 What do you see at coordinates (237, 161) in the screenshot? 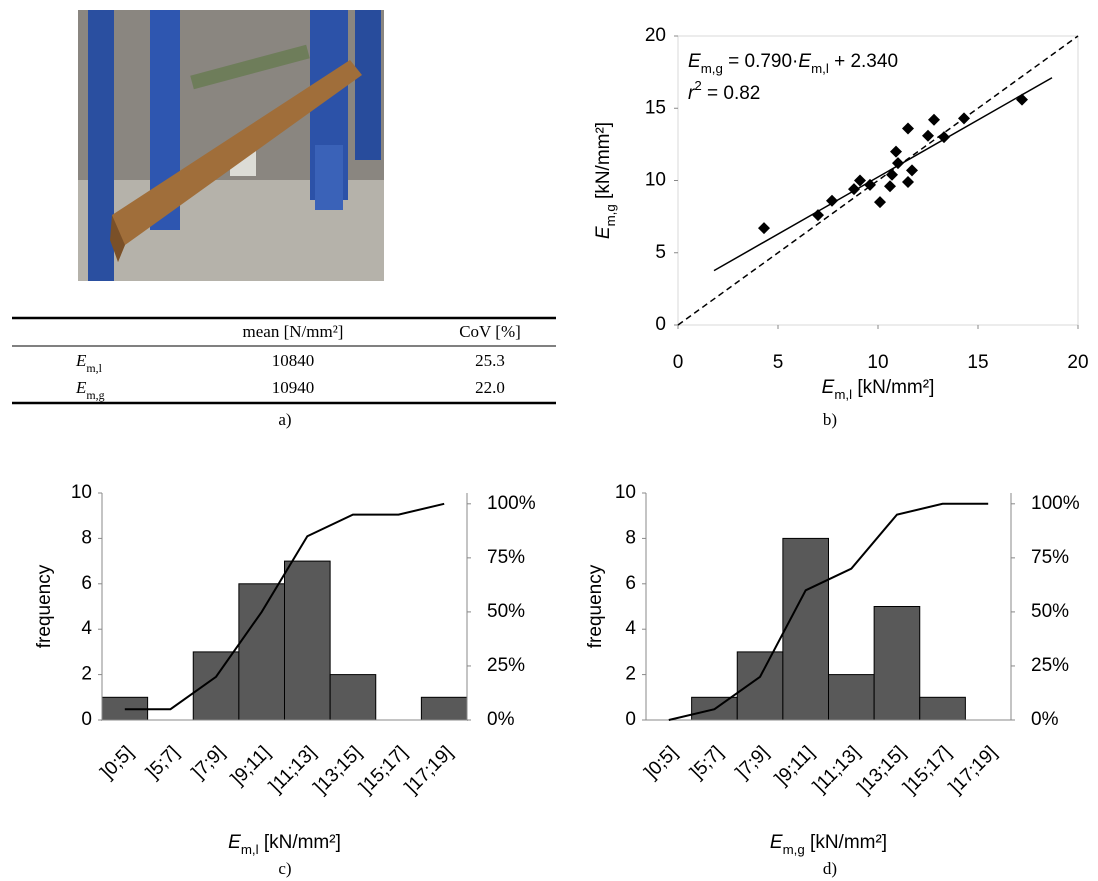
I see `photo-beam` at bounding box center [237, 161].